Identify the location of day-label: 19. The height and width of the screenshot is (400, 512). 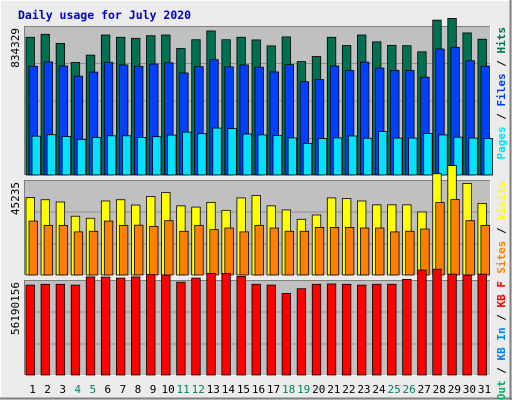
(303, 389).